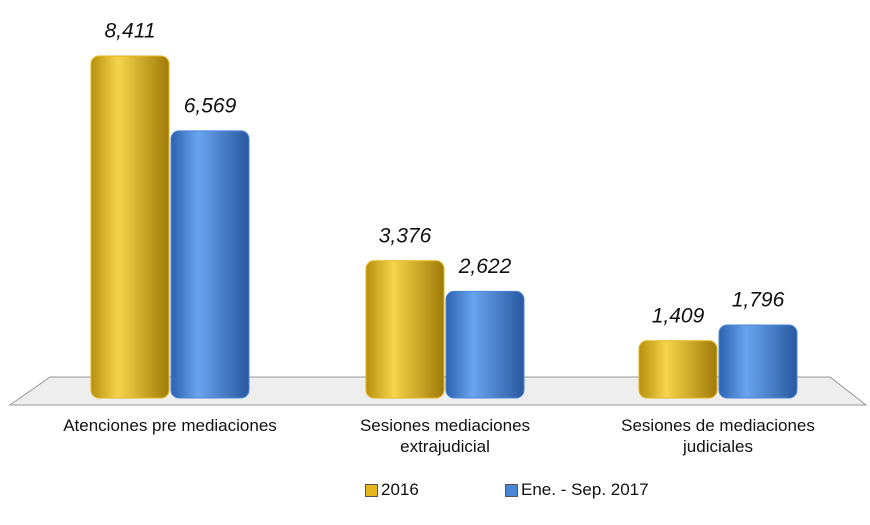 This screenshot has height=525, width=870. What do you see at coordinates (758, 300) in the screenshot?
I see `value-label: 1,796` at bounding box center [758, 300].